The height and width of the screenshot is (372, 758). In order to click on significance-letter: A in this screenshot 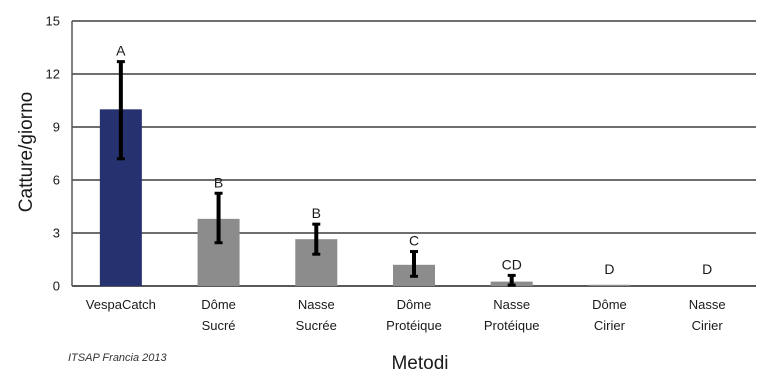, I will do `click(121, 51)`.